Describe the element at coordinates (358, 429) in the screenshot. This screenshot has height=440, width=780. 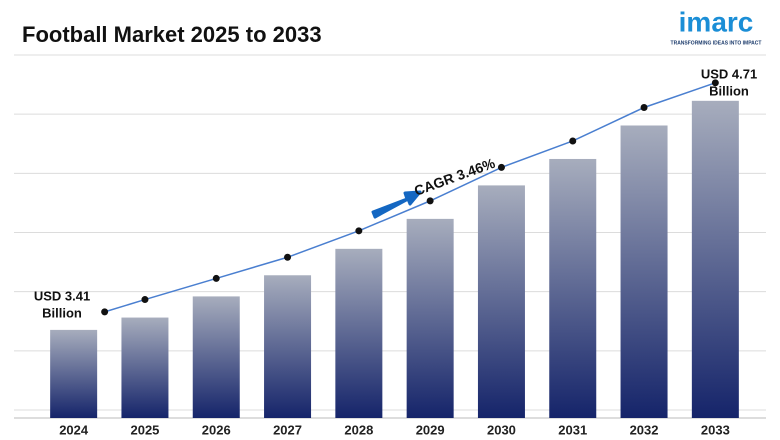
I see `x-tick-label: 2028` at that location.